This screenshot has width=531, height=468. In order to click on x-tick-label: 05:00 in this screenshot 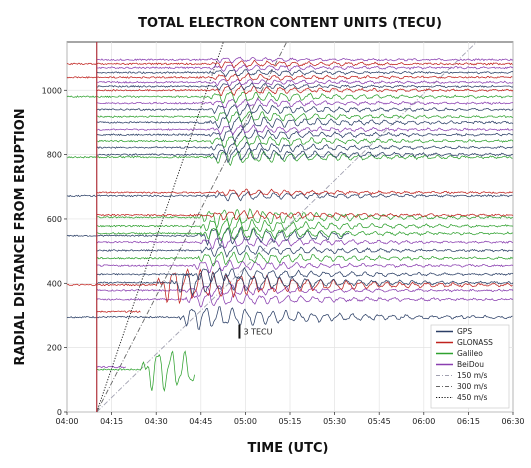, I will do `click(245, 421)`.